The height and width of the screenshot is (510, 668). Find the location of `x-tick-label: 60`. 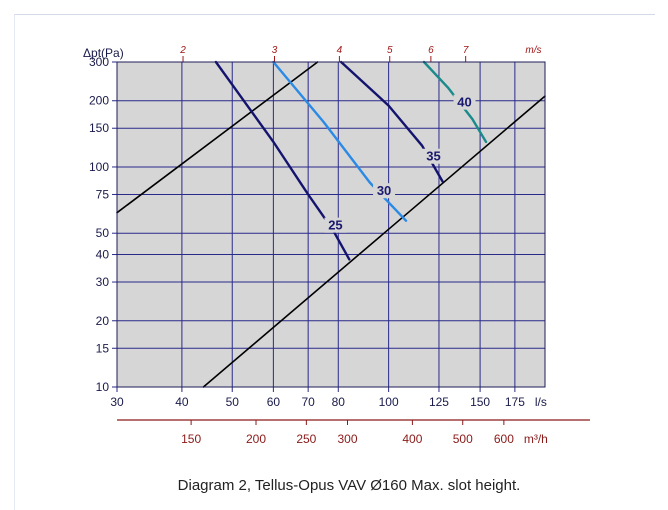

x-tick-label: 60 is located at coordinates (274, 402).